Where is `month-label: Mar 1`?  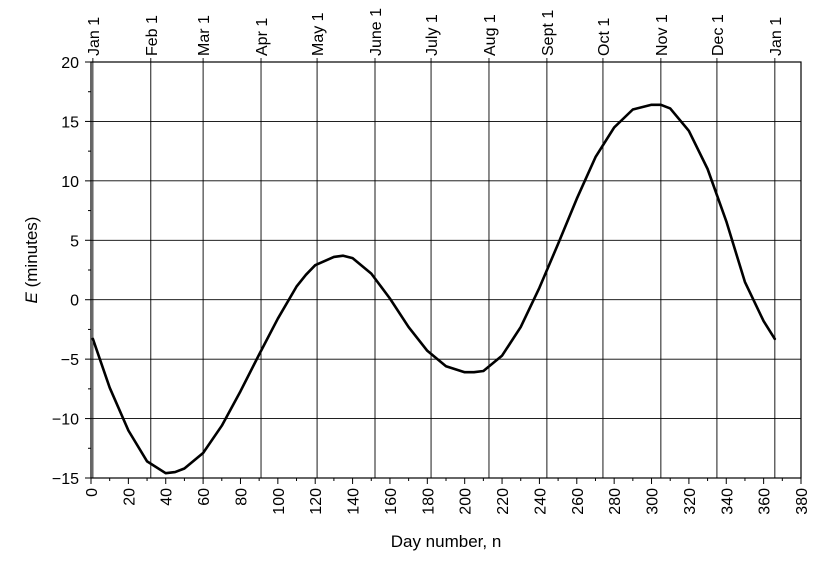
month-label: Mar 1 is located at coordinates (204, 35).